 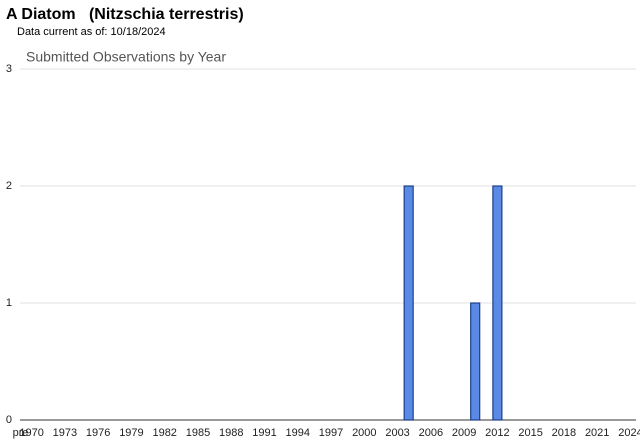 I want to click on x-tick-label: 2003, so click(x=397, y=433).